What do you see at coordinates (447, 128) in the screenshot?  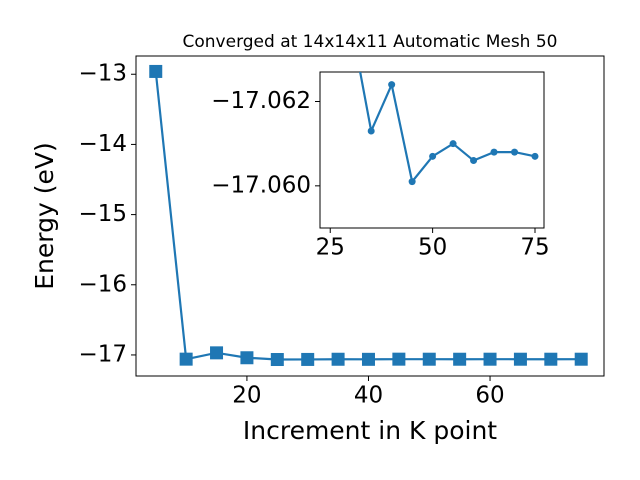 I see `line` at bounding box center [447, 128].